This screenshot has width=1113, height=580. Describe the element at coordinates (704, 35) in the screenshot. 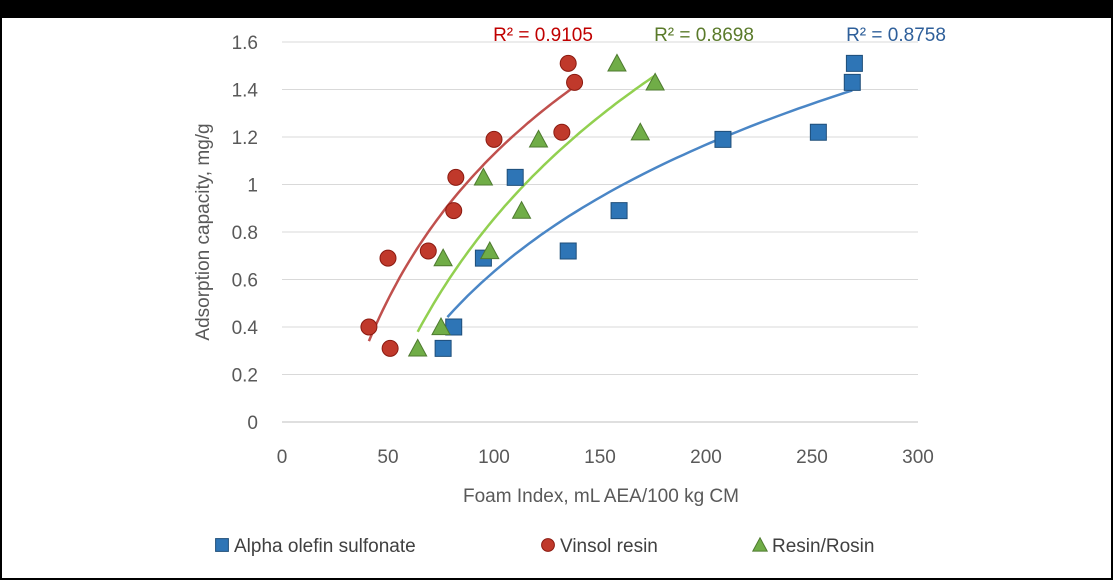

I see `r2-label: R² = 0.8698` at that location.